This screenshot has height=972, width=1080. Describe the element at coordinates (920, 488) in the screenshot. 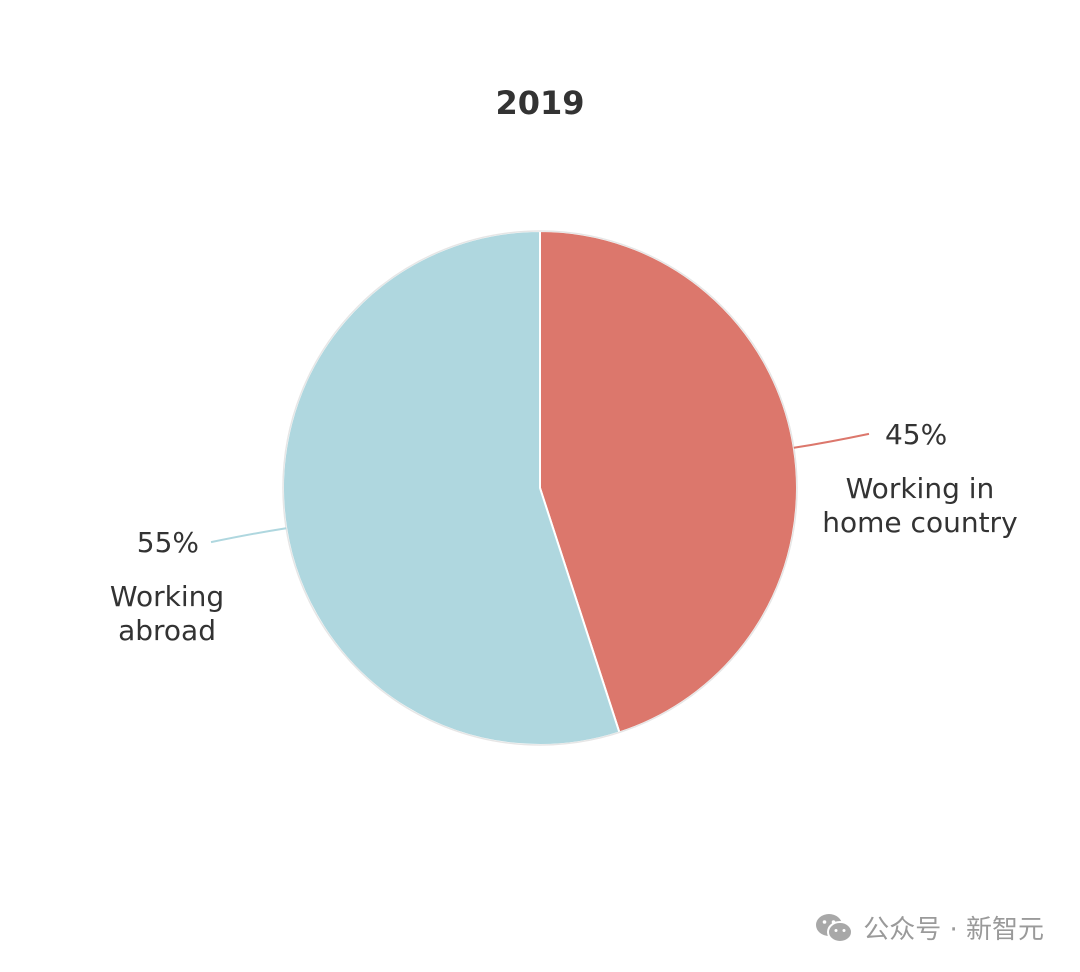

I see `category-label-0-line-0: Working in` at that location.